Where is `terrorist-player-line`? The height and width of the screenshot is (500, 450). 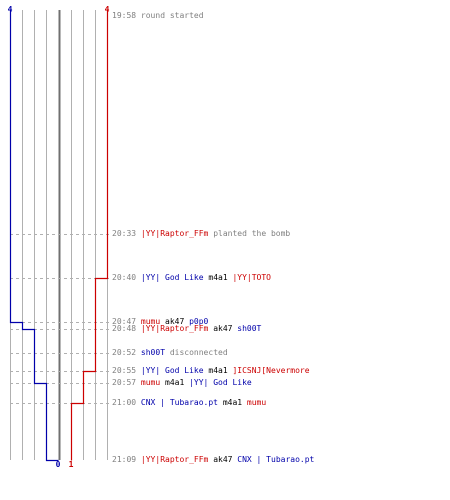 terrorist-player-line is located at coordinates (89, 235).